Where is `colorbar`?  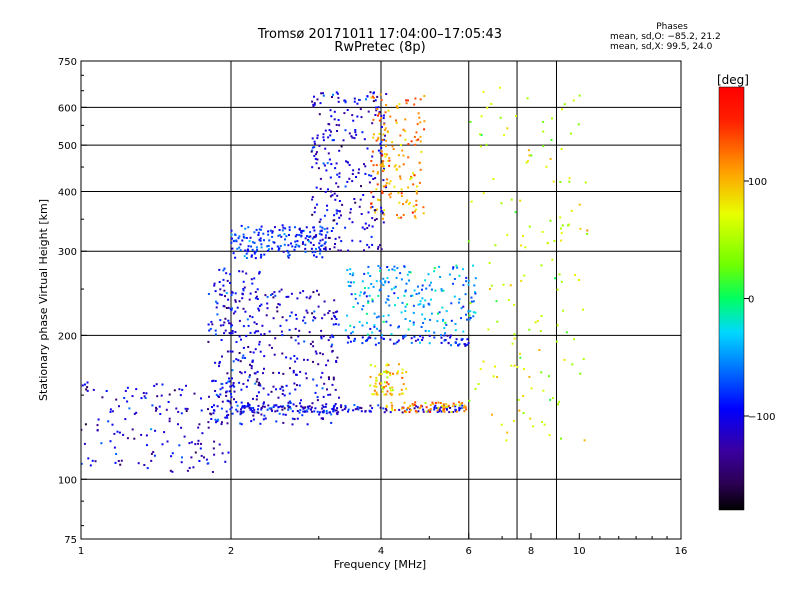
colorbar is located at coordinates (731, 298).